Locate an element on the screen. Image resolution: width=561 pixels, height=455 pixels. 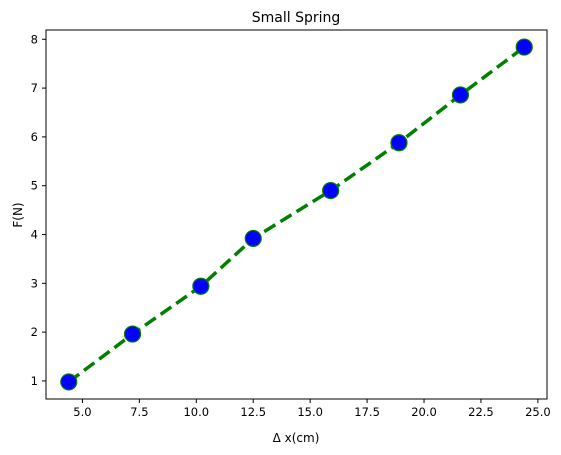
x-axis: 5.0 7.5 10.0 12.5 15.0 17.5 20.0 22.5 25.0 is located at coordinates (311, 409).